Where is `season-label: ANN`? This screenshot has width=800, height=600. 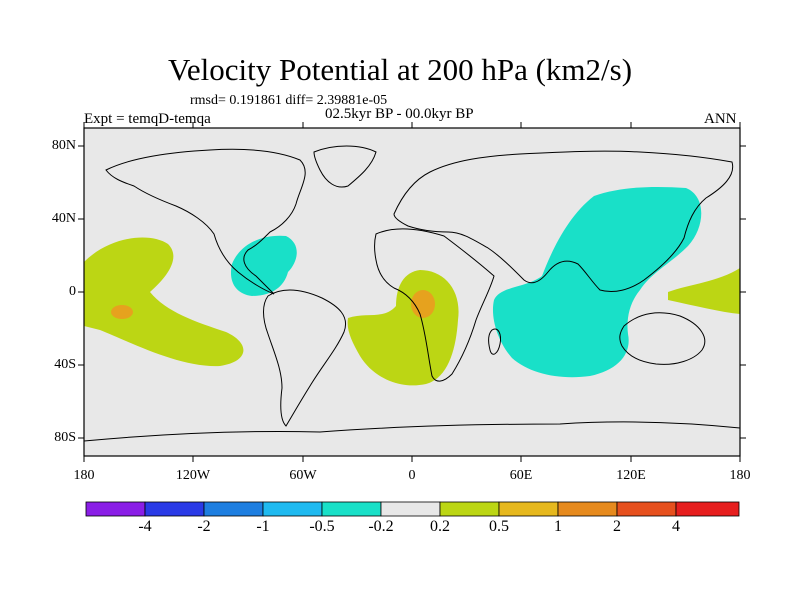 season-label: ANN is located at coordinates (720, 119).